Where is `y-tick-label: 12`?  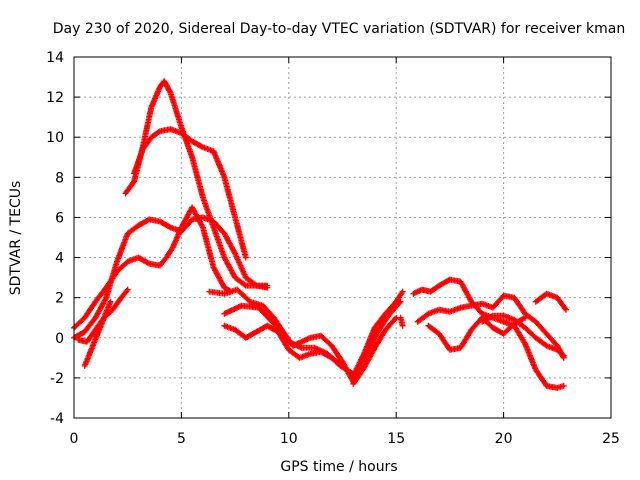 y-tick-label: 12 is located at coordinates (55, 98).